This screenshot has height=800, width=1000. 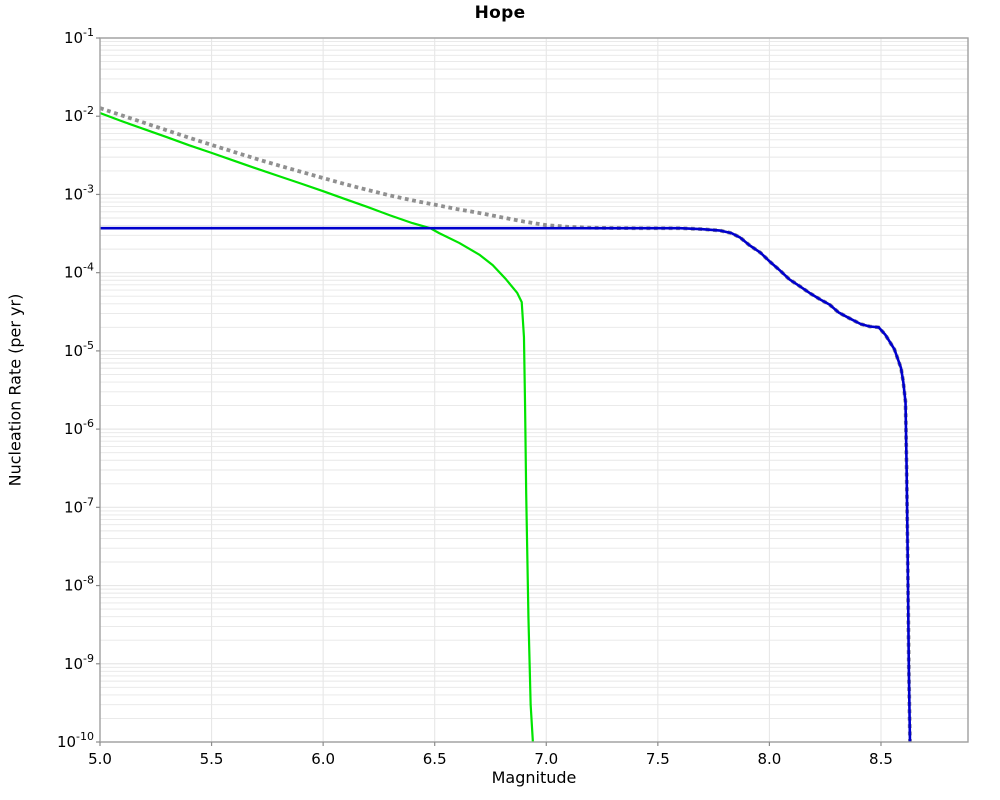 What do you see at coordinates (435, 759) in the screenshot?
I see `x-tick-label: 6.5` at bounding box center [435, 759].